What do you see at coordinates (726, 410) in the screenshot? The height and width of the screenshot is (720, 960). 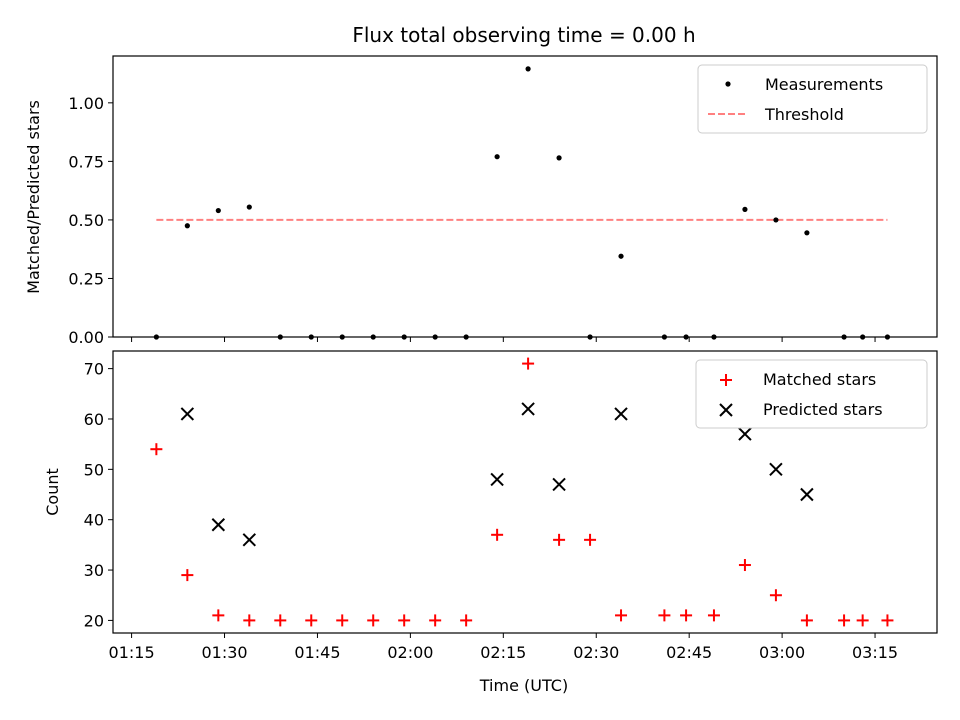 I see `legend-predicted-marker` at bounding box center [726, 410].